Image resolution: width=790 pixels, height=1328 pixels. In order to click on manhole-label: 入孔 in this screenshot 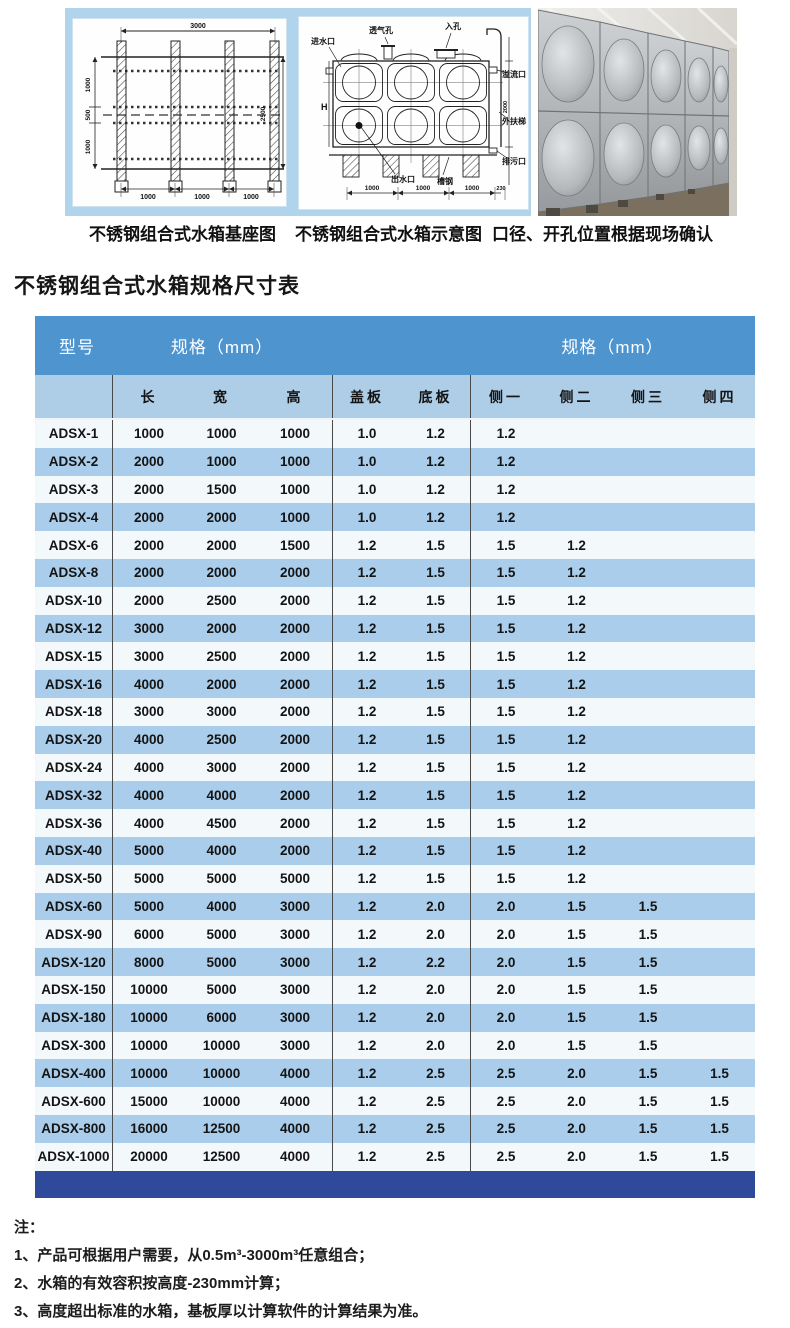, I will do `click(452, 26)`.